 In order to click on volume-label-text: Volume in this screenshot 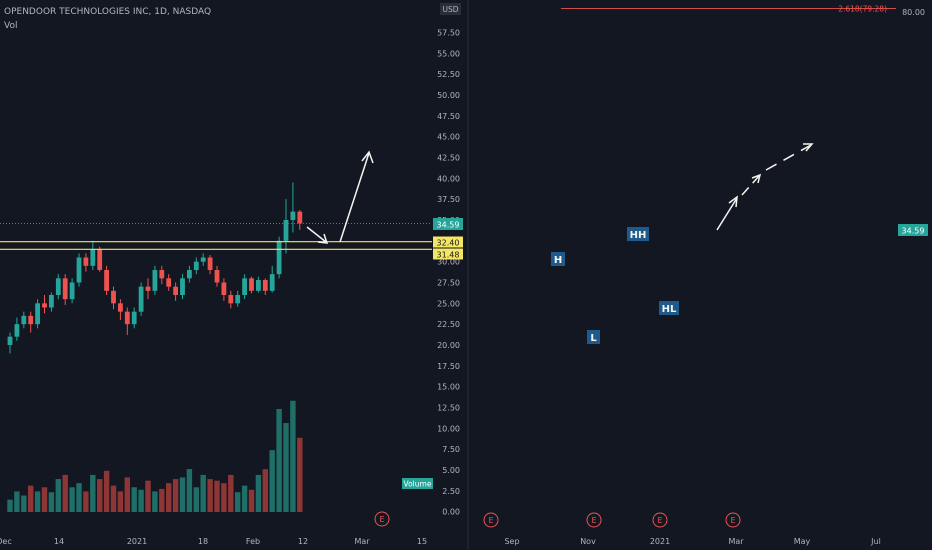, I will do `click(418, 484)`.